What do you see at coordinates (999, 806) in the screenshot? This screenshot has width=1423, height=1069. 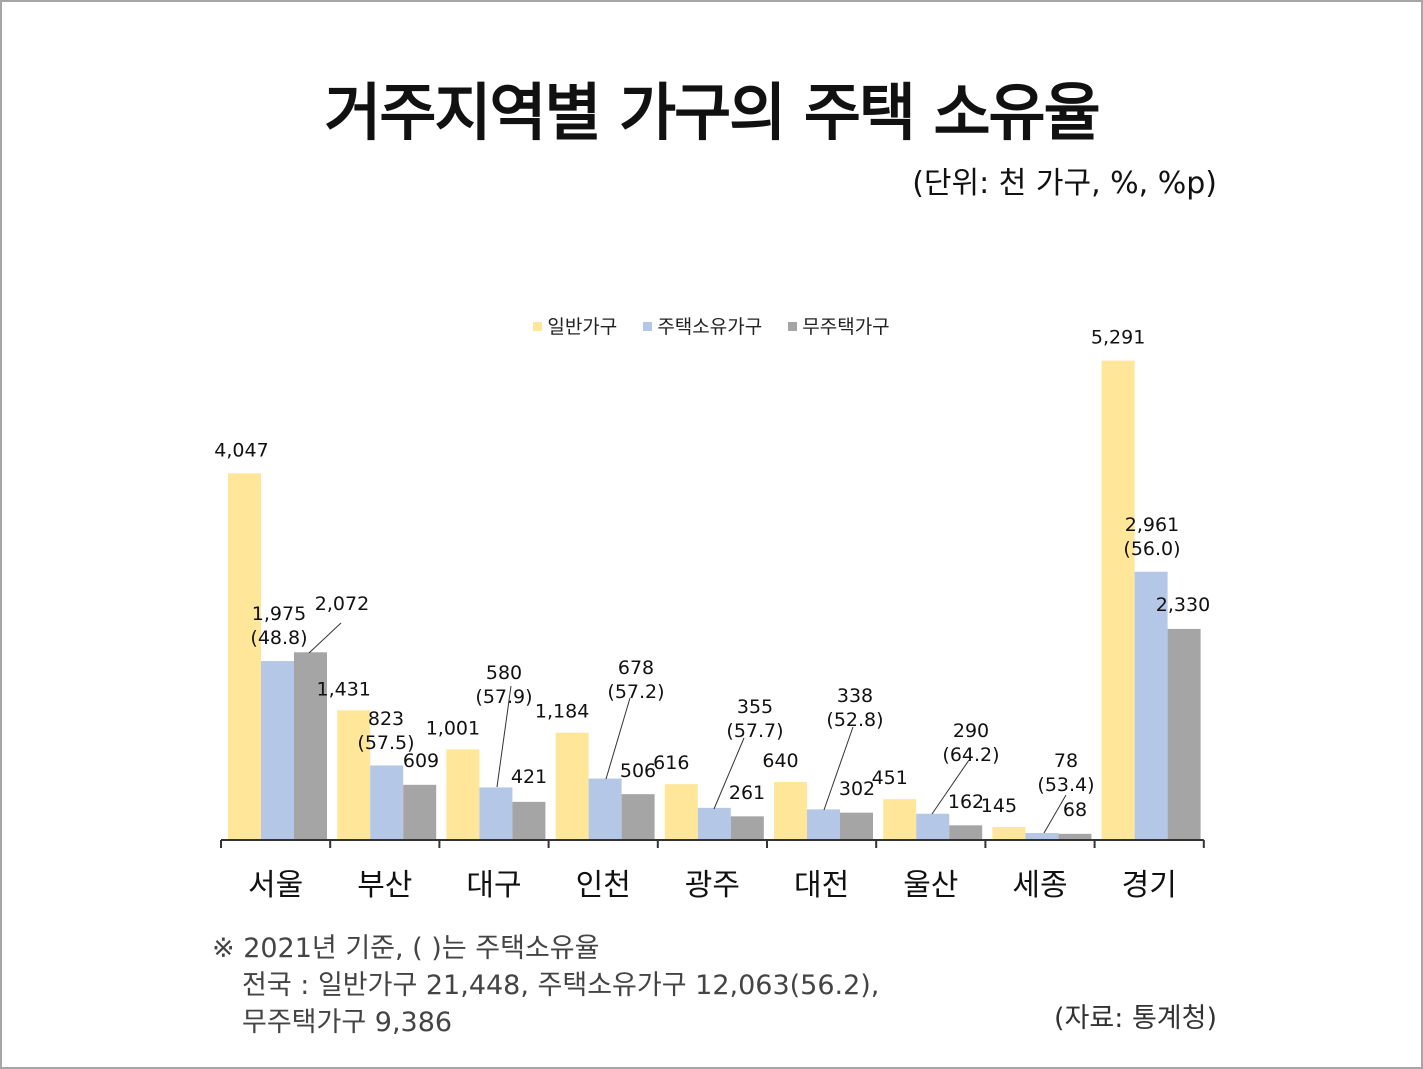 I see `data-label-general-7: 145` at bounding box center [999, 806].